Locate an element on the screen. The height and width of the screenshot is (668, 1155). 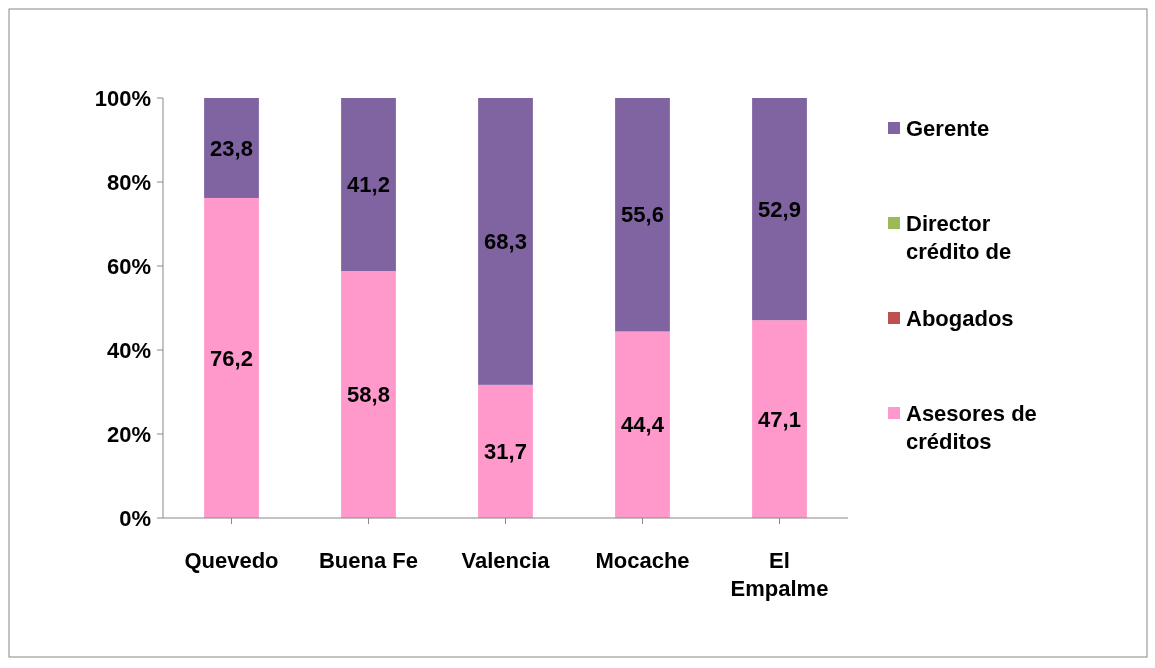
data-label: 55,6 is located at coordinates (642, 215).